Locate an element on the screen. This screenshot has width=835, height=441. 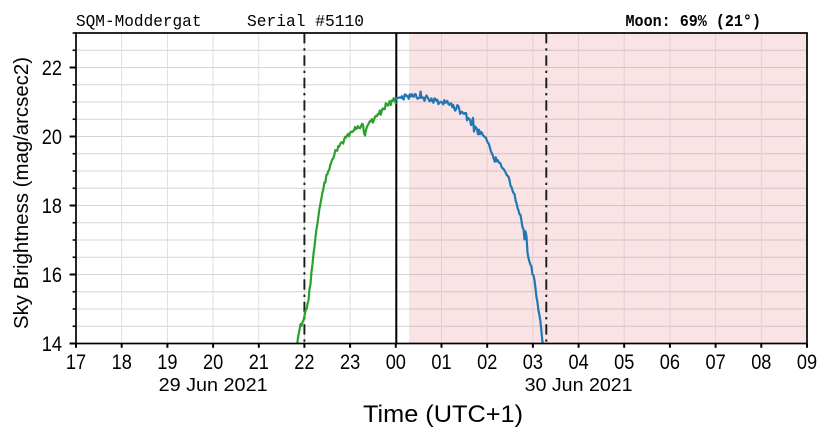
svg-text: 02 is located at coordinates (487, 362).